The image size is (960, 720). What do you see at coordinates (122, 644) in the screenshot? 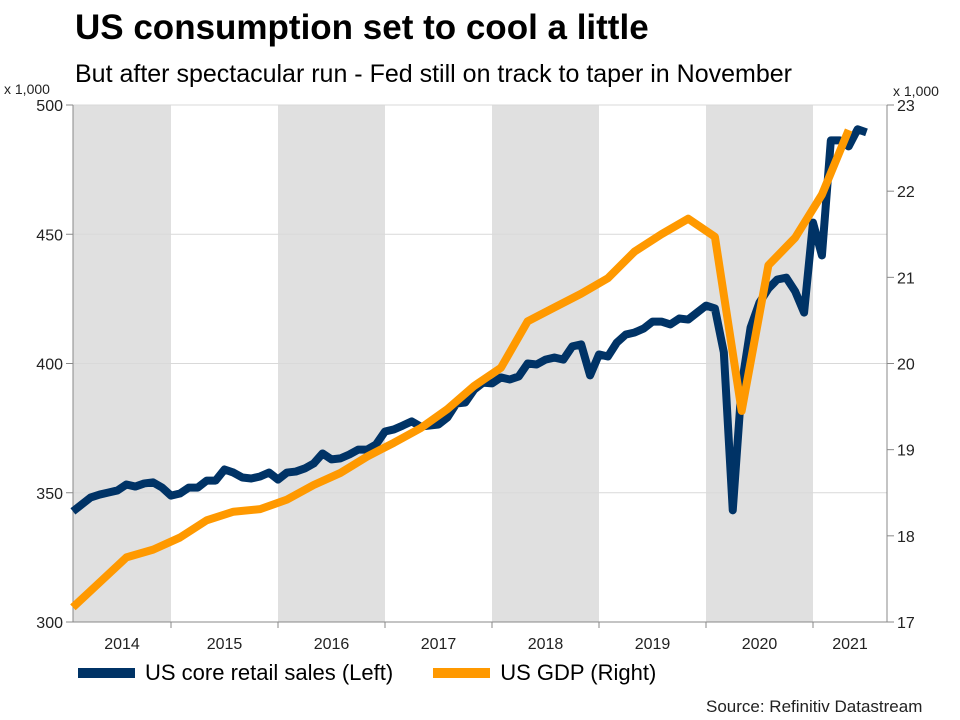
I see `x-tick-label-2014: 2014` at bounding box center [122, 644].